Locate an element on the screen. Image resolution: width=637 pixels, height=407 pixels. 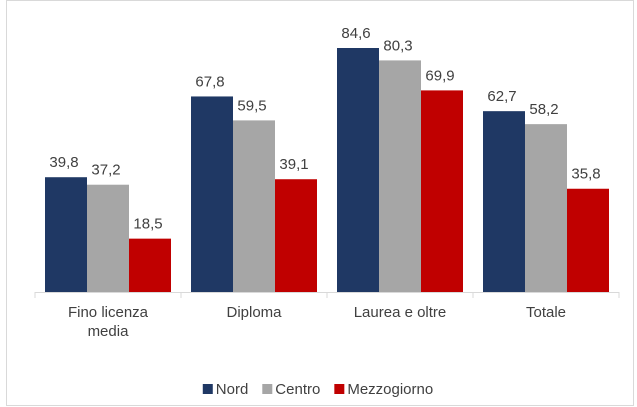
legend-item: Nord is located at coordinates (225, 389).